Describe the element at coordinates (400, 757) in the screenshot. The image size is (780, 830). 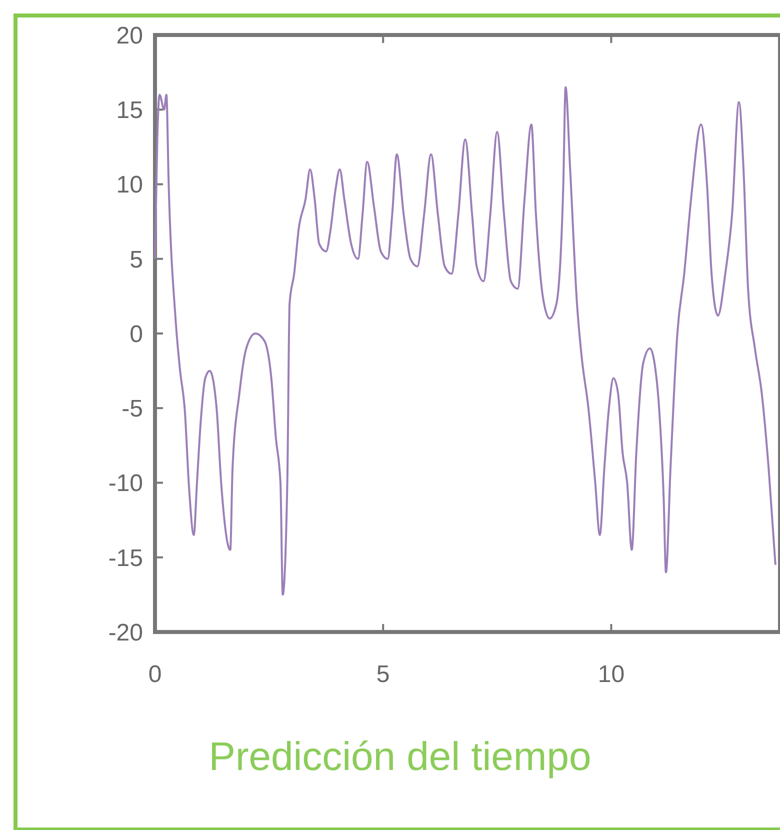
I see `text: Predicción del tiempo` at that location.